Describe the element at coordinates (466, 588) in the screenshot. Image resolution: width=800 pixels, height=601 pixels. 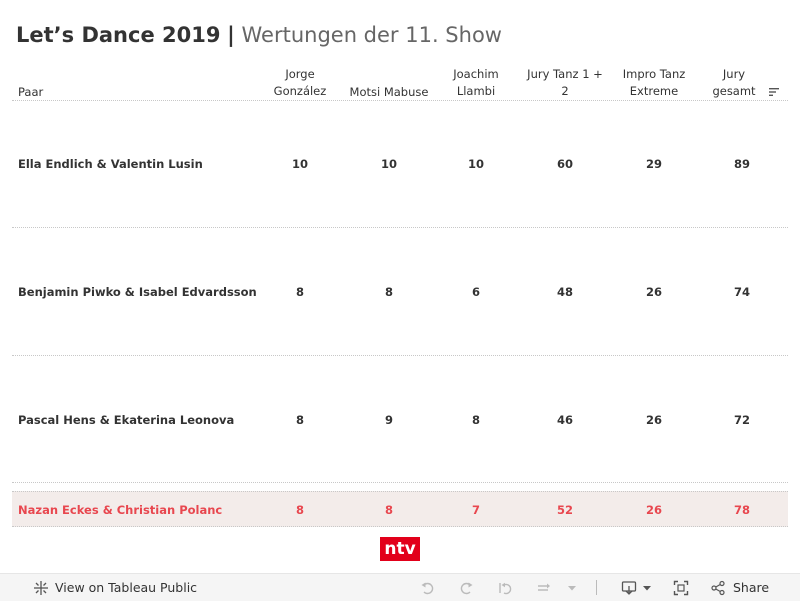
I see `redo-icon` at that location.